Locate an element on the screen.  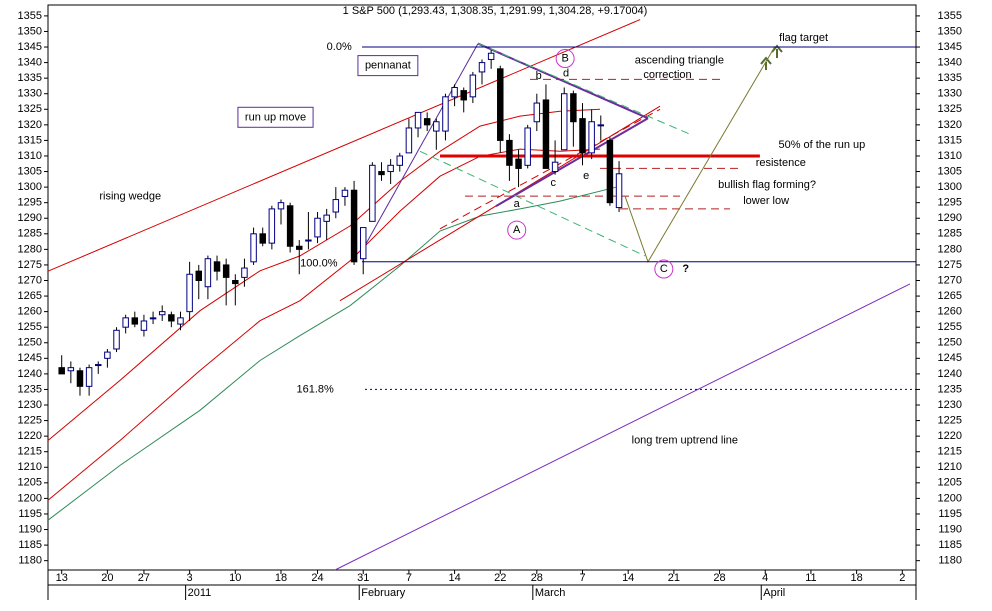
y-tick-label: 1195 is located at coordinates (950, 514).